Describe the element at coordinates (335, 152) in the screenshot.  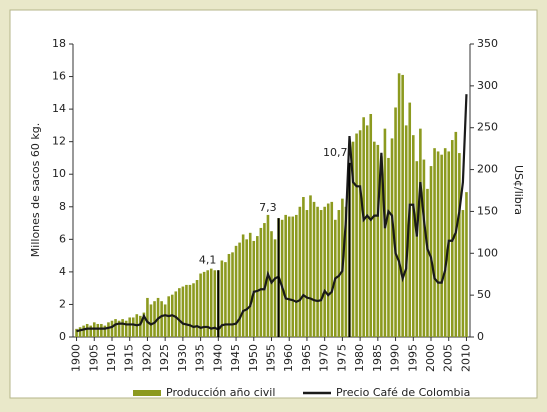
I see `annotation-label: 10,7` at that location.